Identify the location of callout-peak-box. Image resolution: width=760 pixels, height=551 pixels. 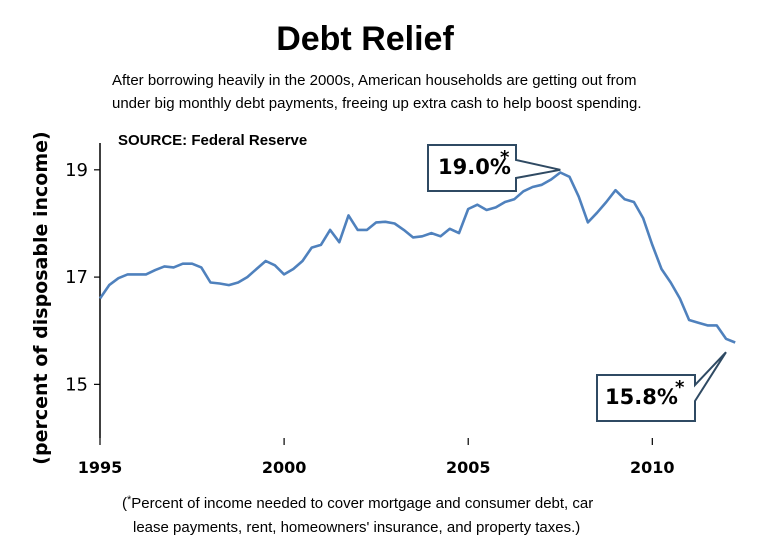
(494, 168).